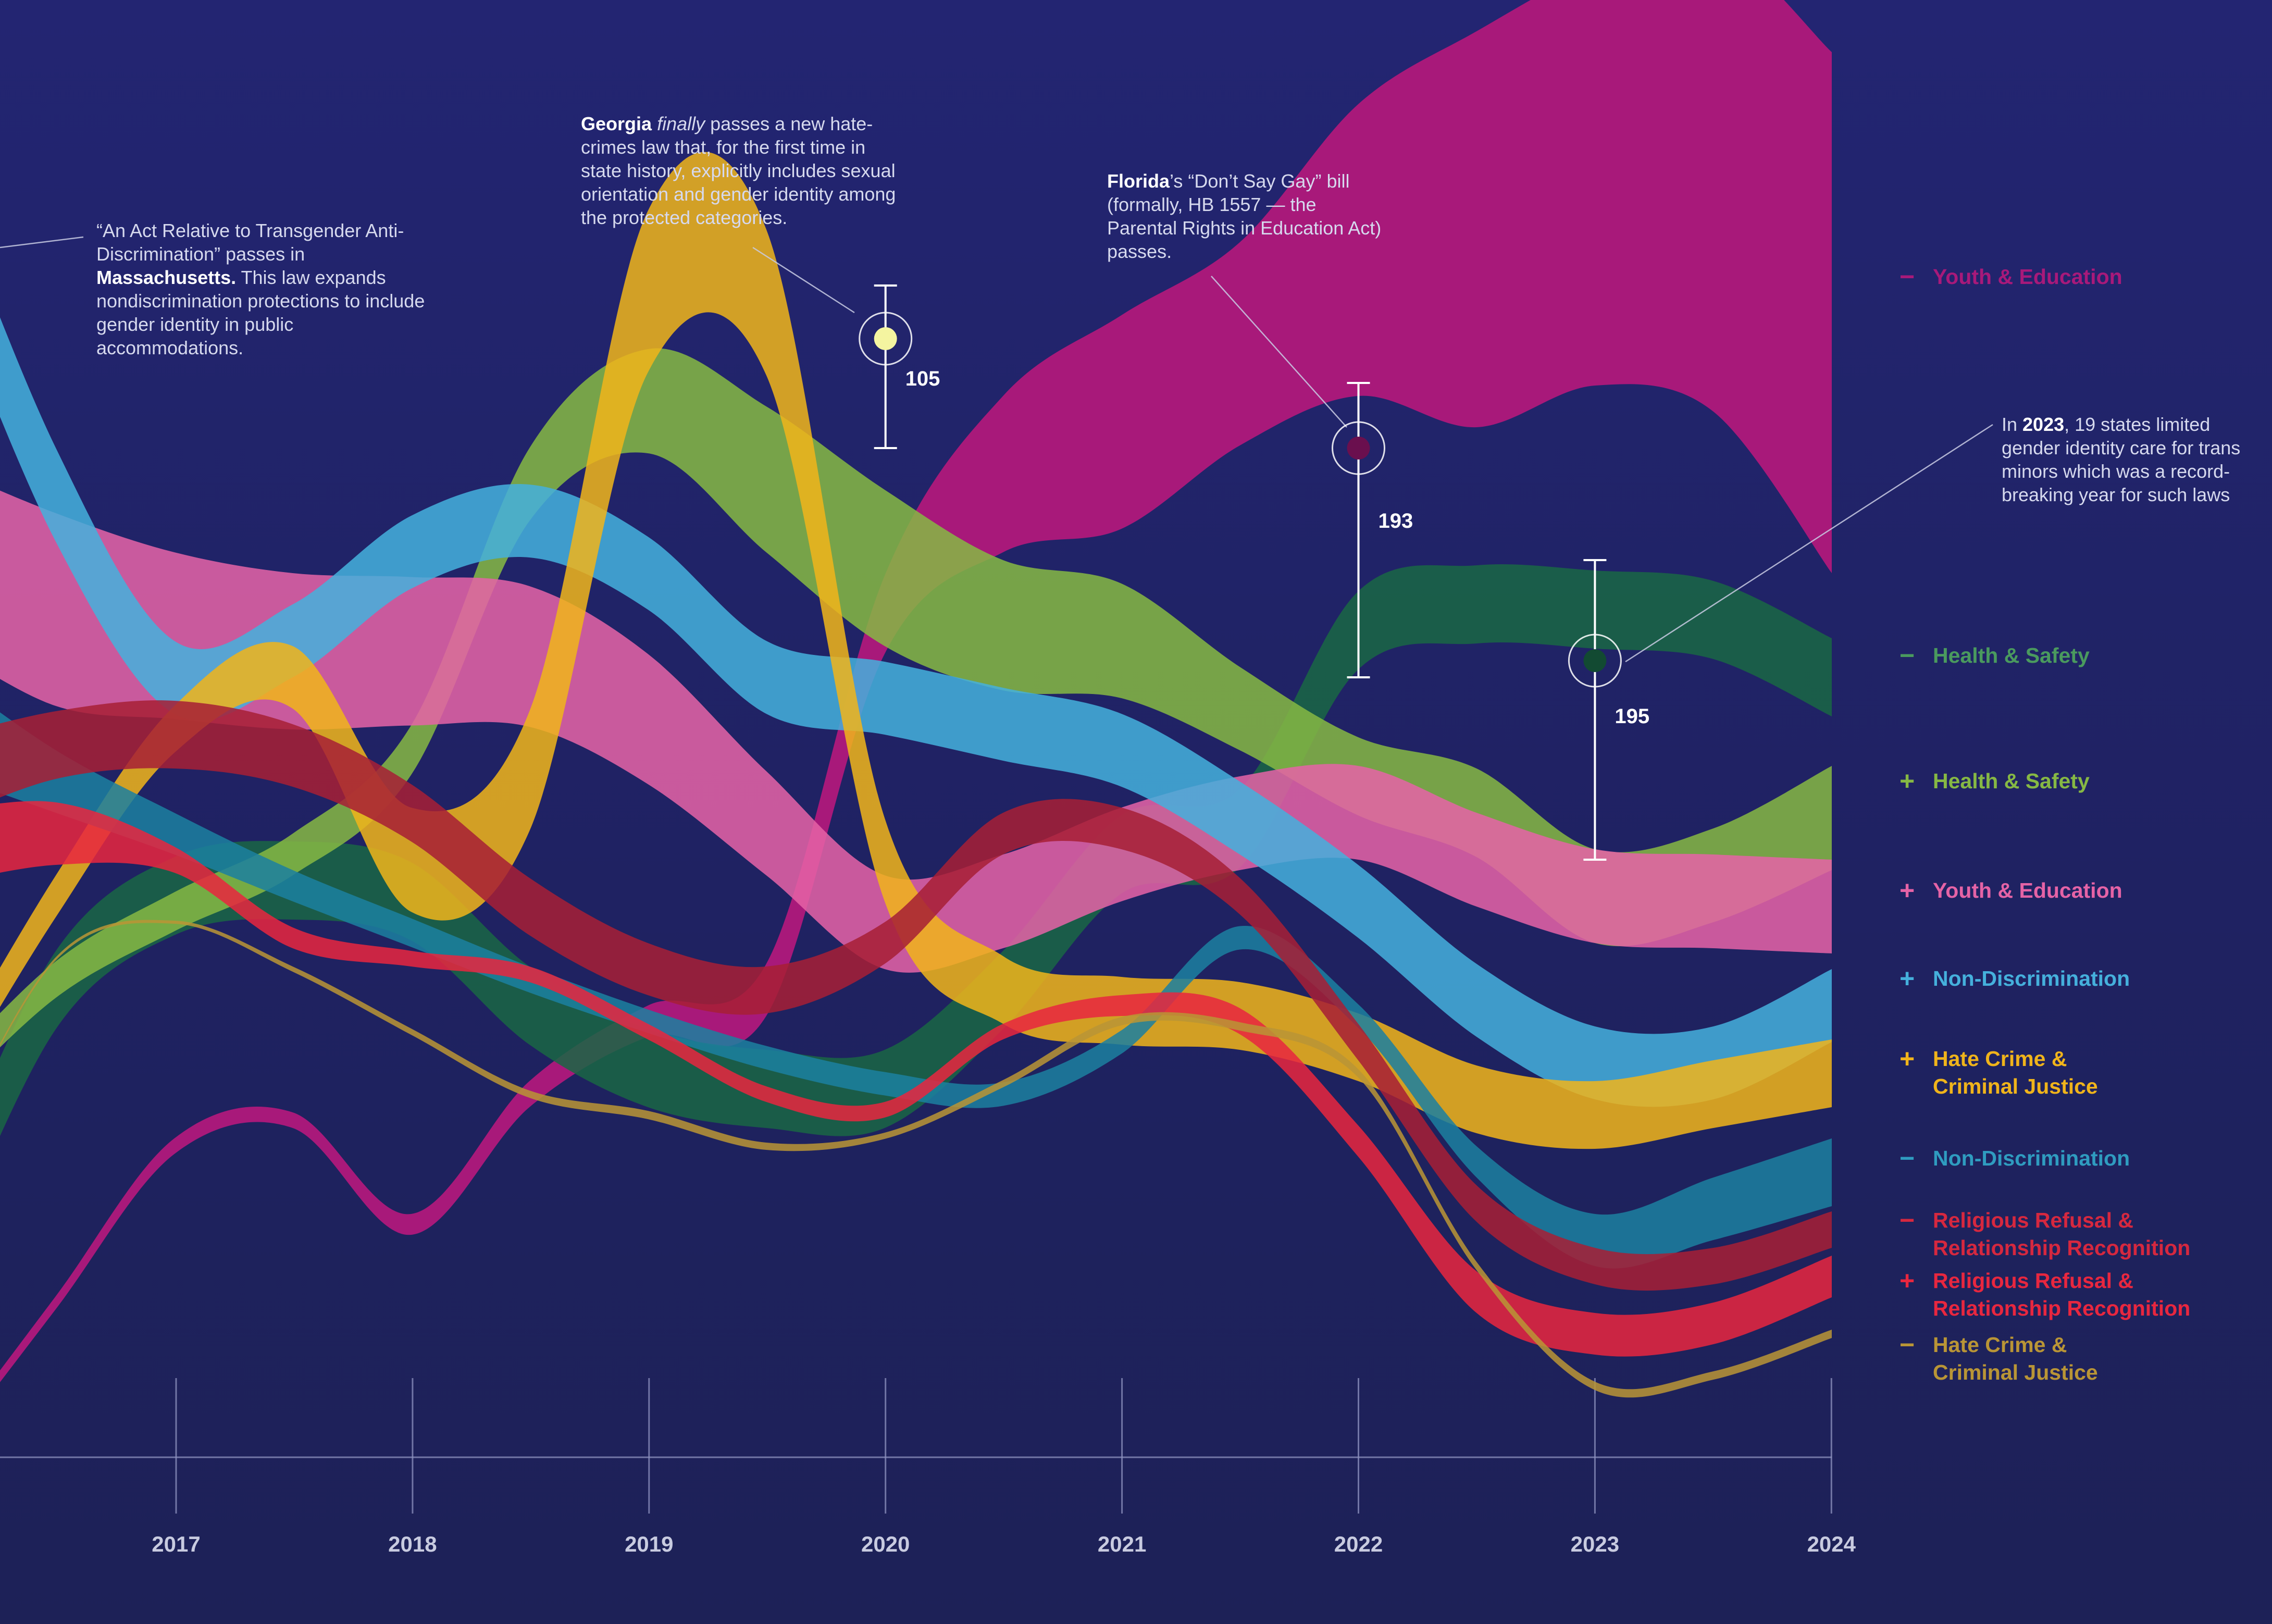  I want to click on peak-value-label: 105, so click(922, 378).